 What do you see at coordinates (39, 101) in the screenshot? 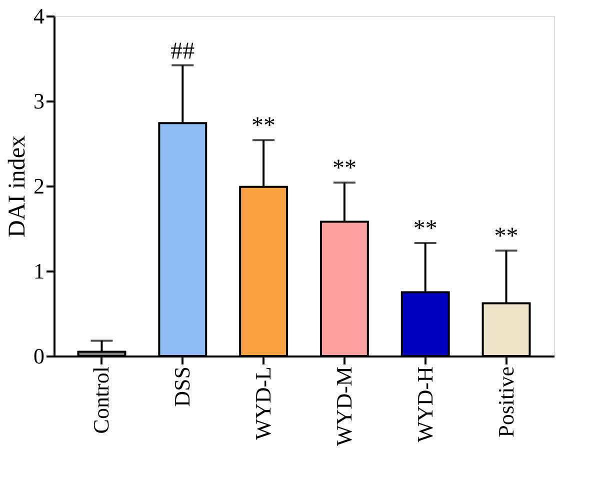
I see `y-tick-label: 3` at bounding box center [39, 101].